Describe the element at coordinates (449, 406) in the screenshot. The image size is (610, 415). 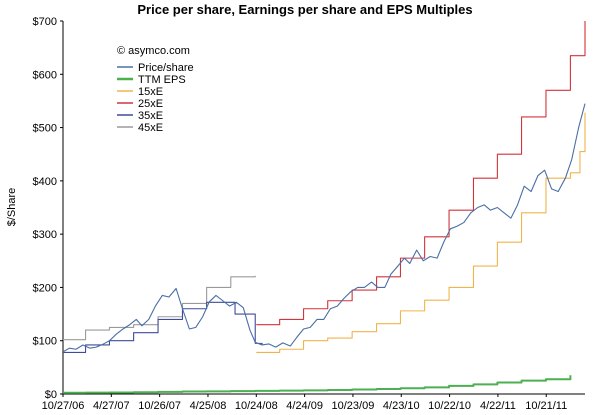
I see `x-tick-label: 10/22/10` at that location.